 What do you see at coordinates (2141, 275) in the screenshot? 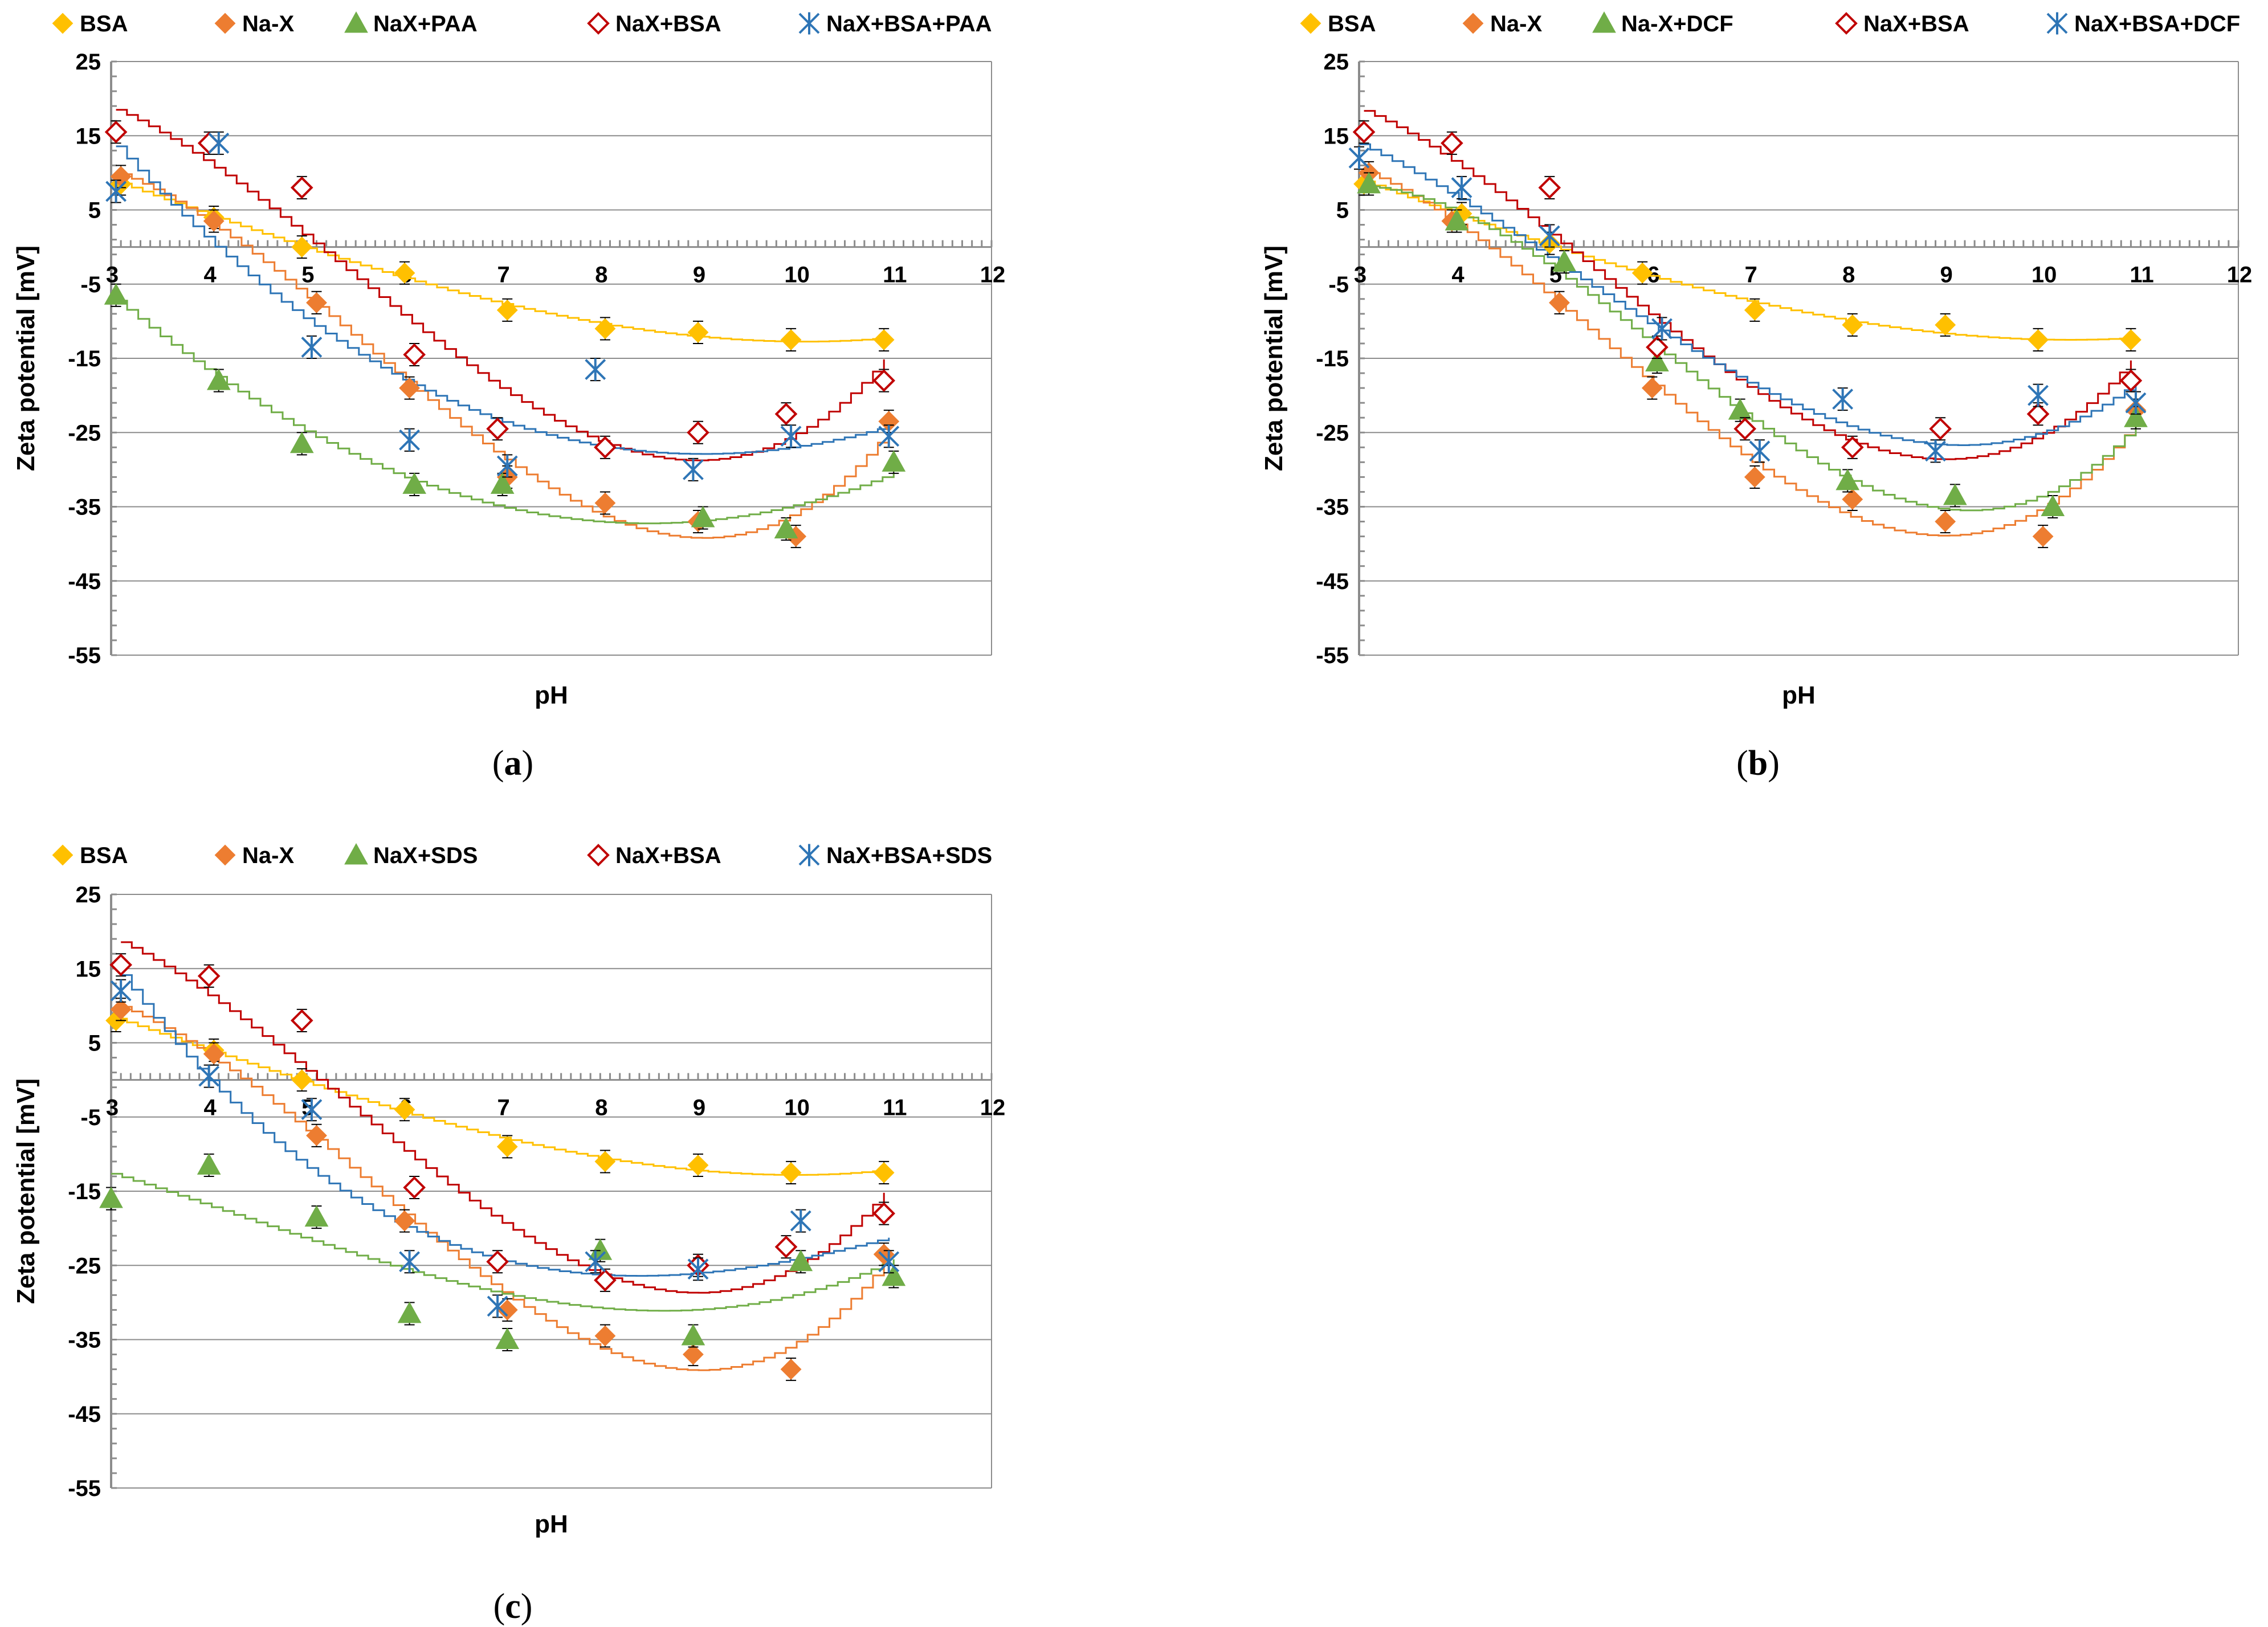
I see `x-tick-label: 11` at bounding box center [2141, 275].